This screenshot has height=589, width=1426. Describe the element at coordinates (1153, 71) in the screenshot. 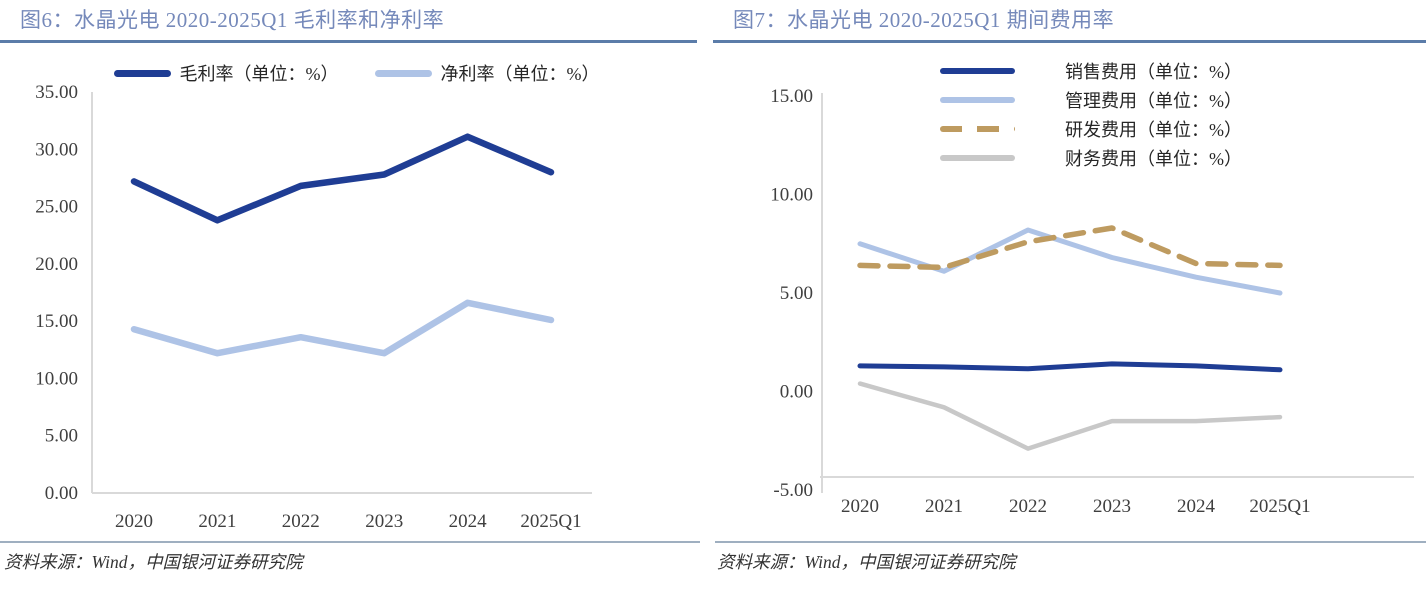

I see `selling-expense-legend-label: 销售费用（单位：%）` at that location.